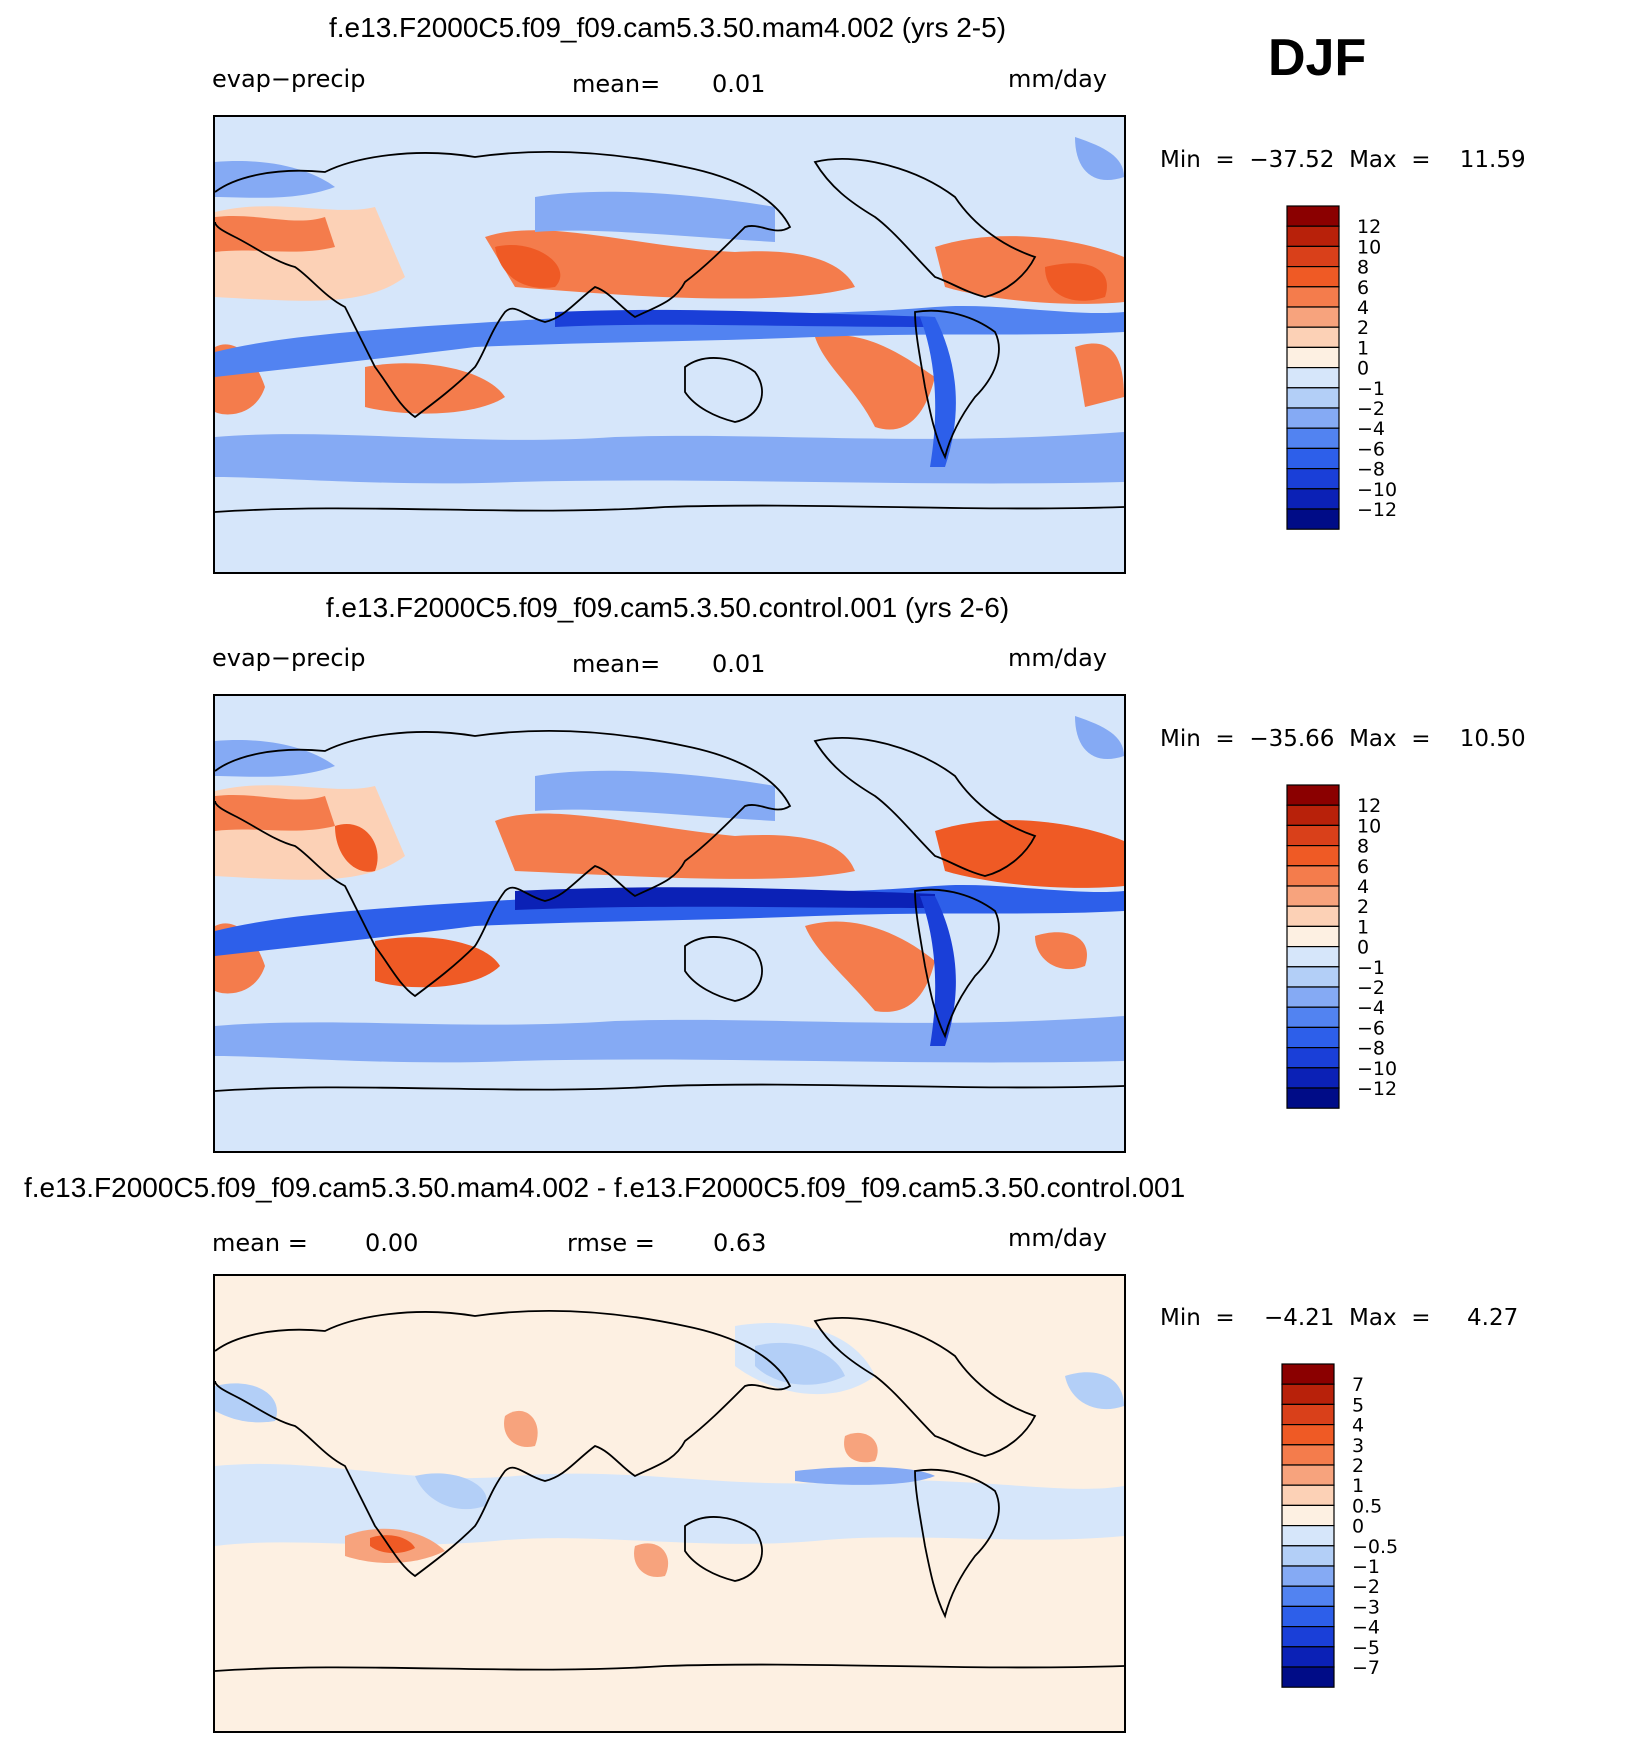 Image resolution: width=1633 pixels, height=1741 pixels. What do you see at coordinates (1358, 1446) in the screenshot?
I see `colorbar-tick-label: 3` at bounding box center [1358, 1446].